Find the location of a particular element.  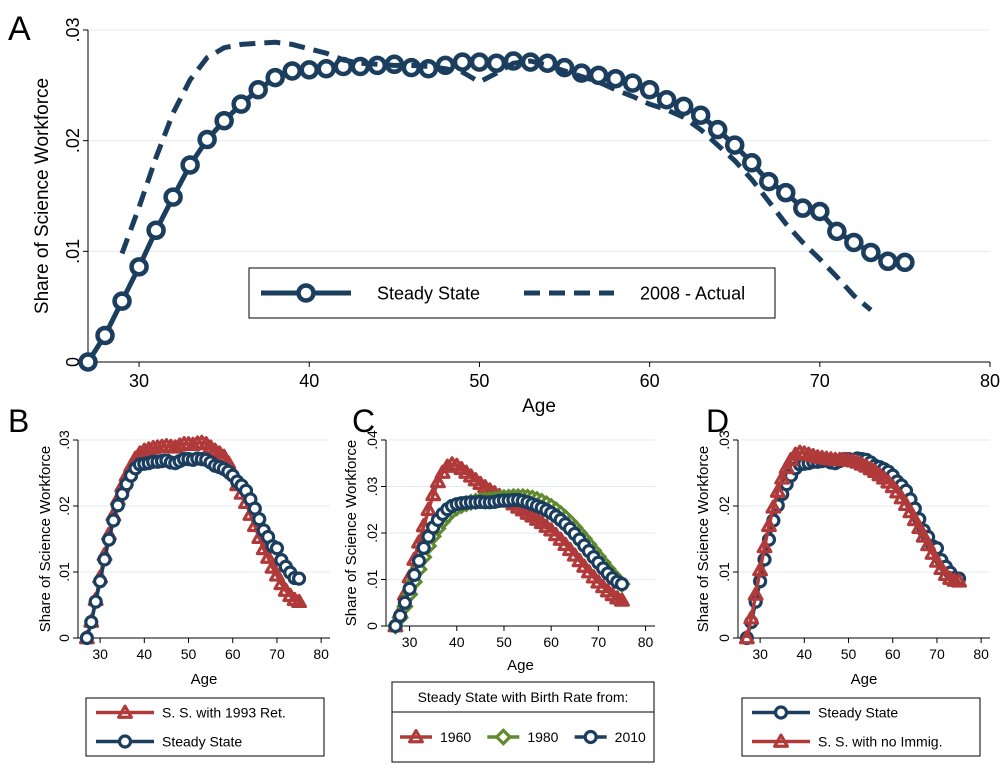

panel-label-b: B is located at coordinates (18, 421).